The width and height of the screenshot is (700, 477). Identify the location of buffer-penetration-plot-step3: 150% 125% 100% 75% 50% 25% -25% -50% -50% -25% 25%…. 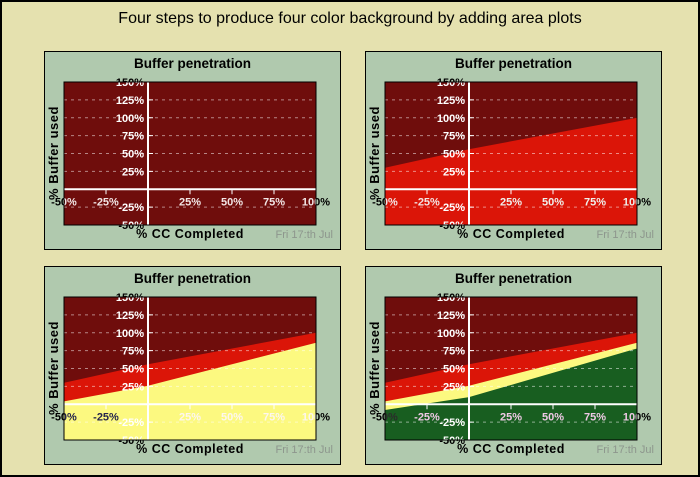
(190, 369).